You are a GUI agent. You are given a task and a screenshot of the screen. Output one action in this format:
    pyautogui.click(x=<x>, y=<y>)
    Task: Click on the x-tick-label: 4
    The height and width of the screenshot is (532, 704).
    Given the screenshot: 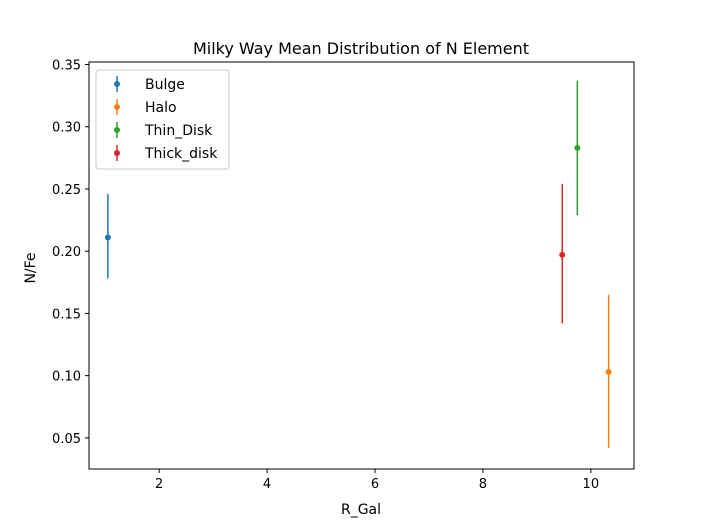 What is the action you would take?
    pyautogui.click(x=267, y=484)
    